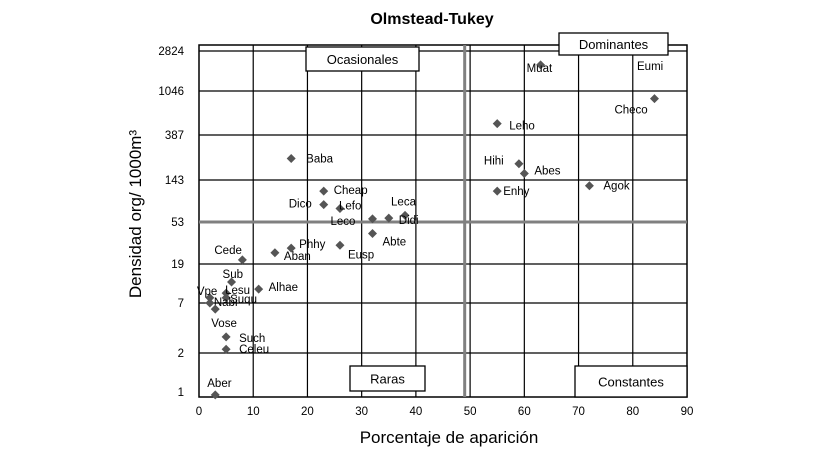 The height and width of the screenshot is (454, 825). What do you see at coordinates (632, 412) in the screenshot?
I see `x-tick-label: 80` at bounding box center [632, 412].